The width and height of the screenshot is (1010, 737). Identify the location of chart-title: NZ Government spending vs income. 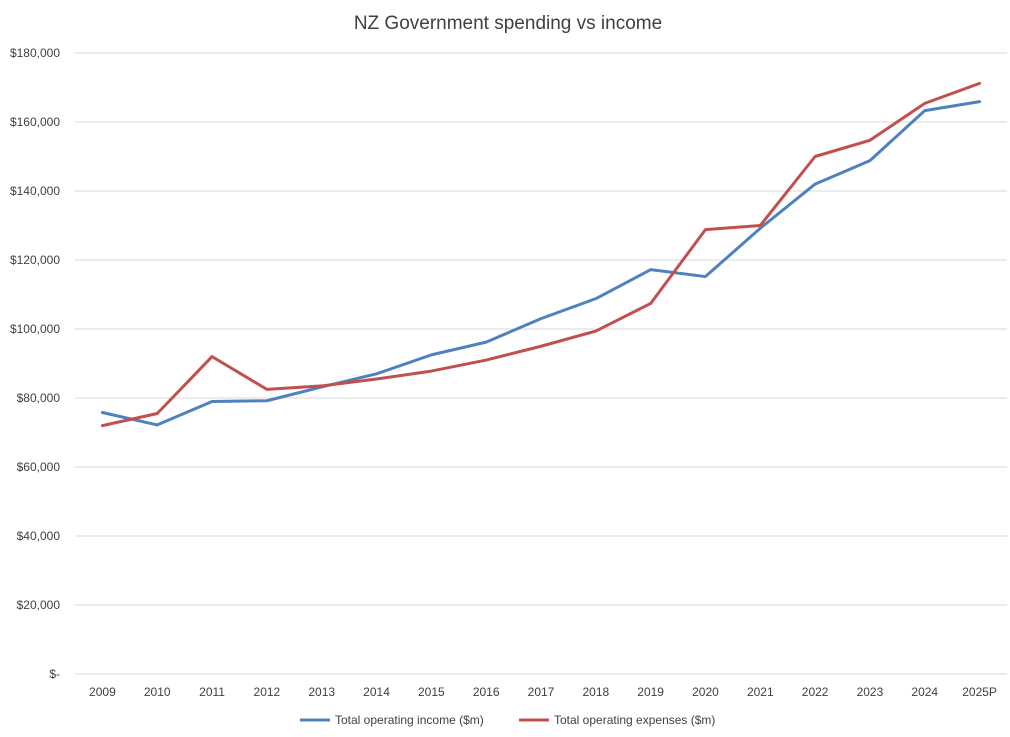
(508, 23).